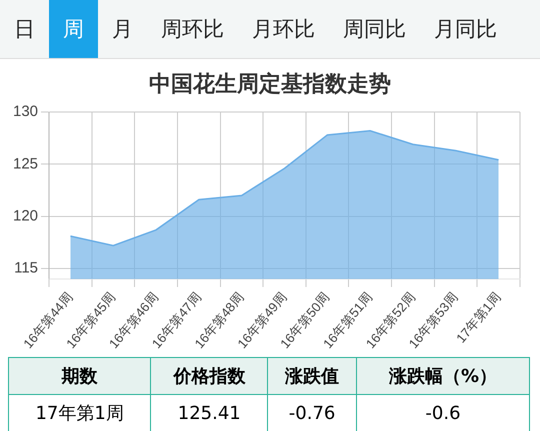 The width and height of the screenshot is (540, 431). I want to click on text: 涨跌值, so click(312, 376).